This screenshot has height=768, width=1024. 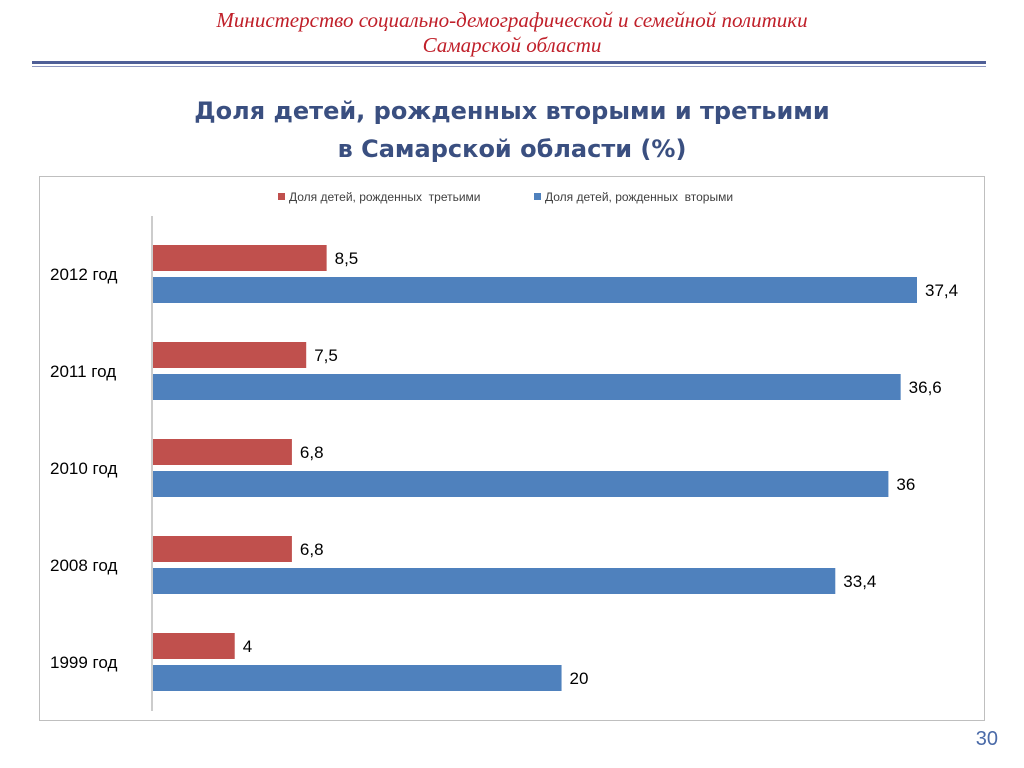 What do you see at coordinates (247, 646) in the screenshot?
I see `data-label: 4` at bounding box center [247, 646].